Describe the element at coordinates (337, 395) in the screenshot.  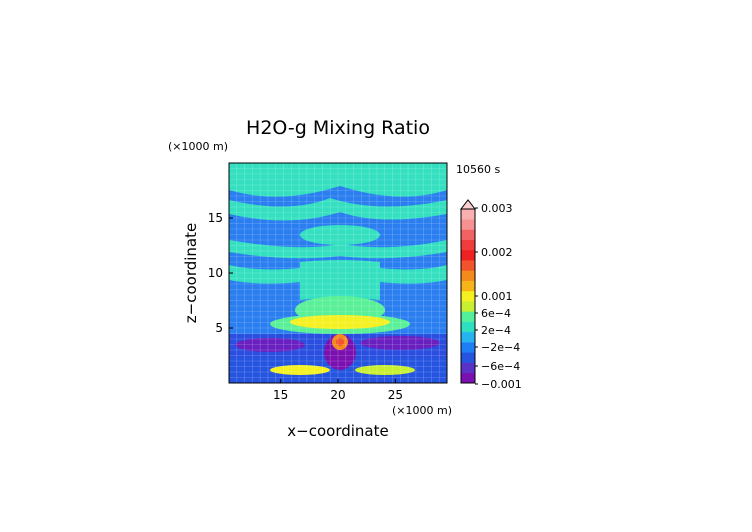
I see `x-tick-label: 20` at that location.